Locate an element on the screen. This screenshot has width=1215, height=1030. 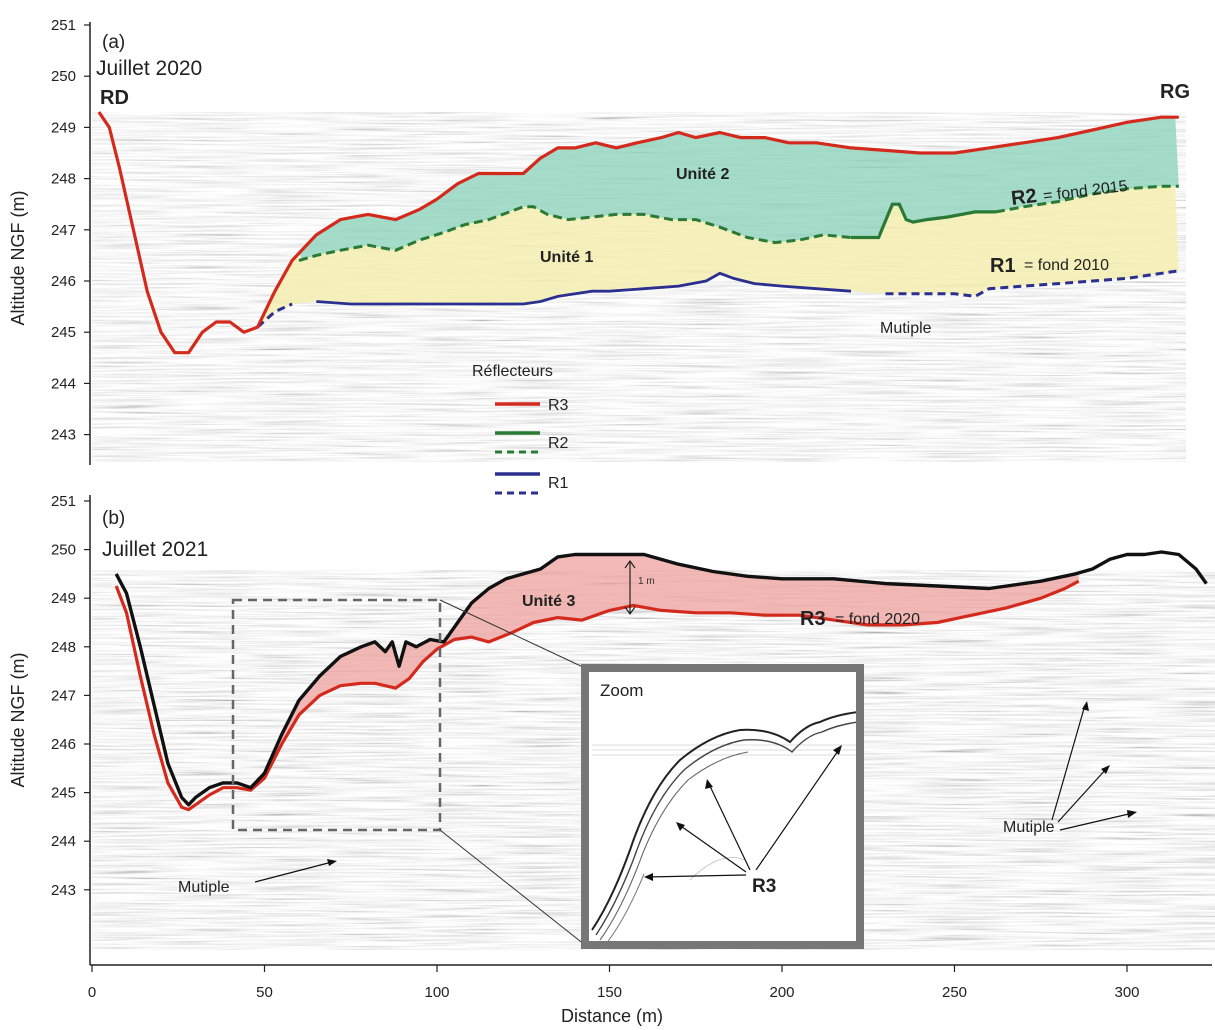
legend-r1-label: R1 is located at coordinates (558, 483).